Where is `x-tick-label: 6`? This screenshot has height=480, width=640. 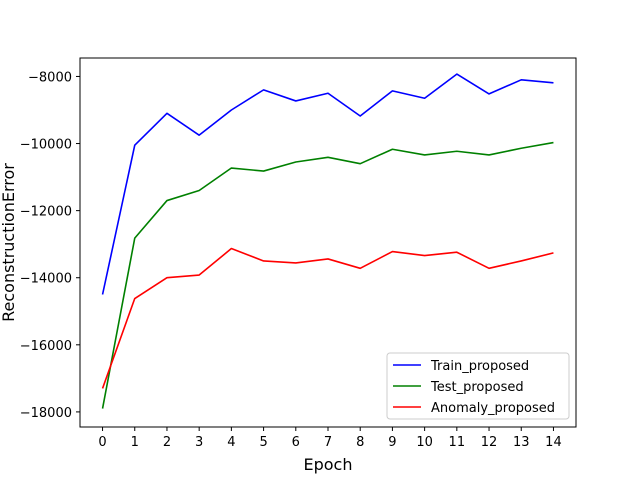 x-tick-label: 6 is located at coordinates (296, 442).